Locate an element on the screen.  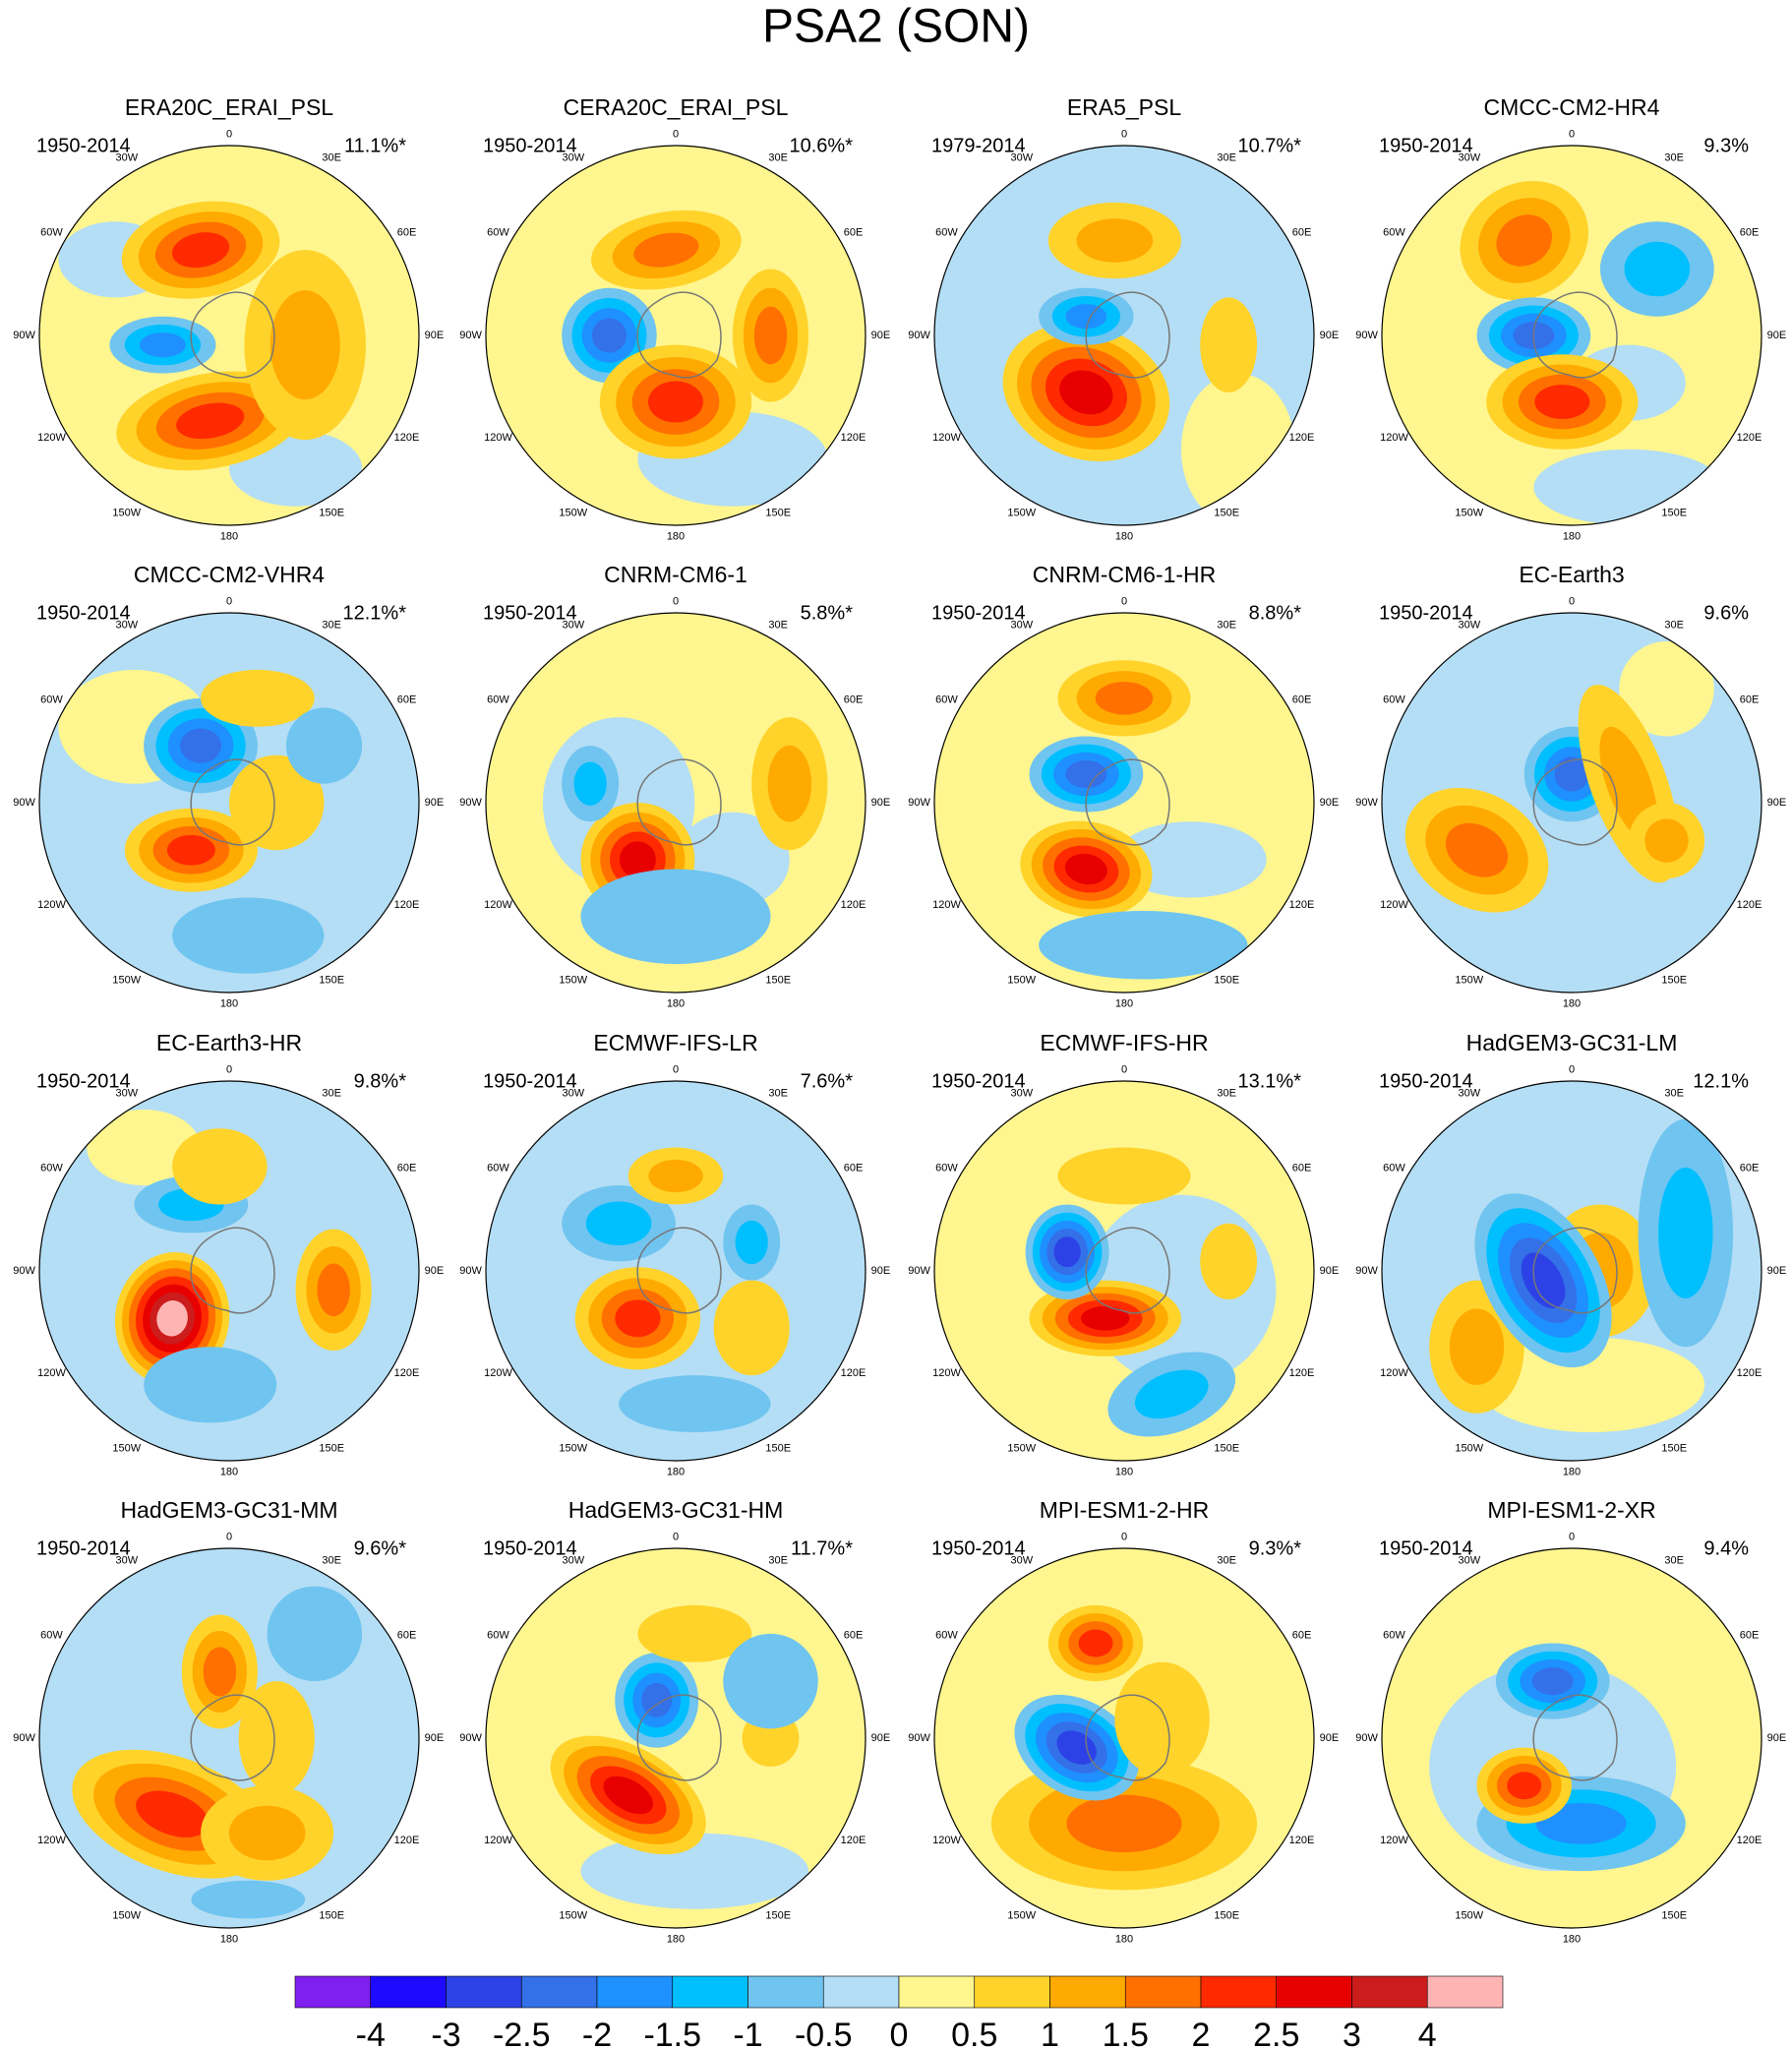
panel-title: ERA20C_ERAI_PSL is located at coordinates (229, 107).